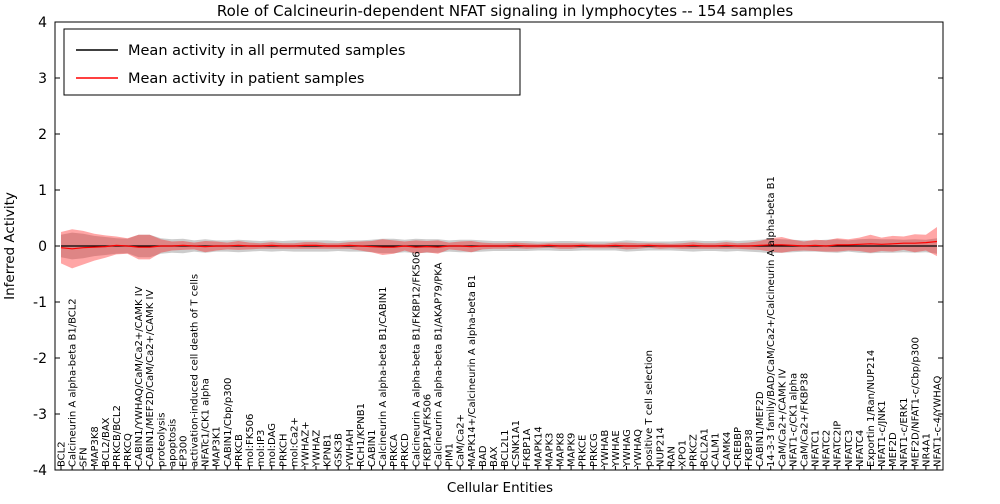 The image size is (1000, 504). What do you see at coordinates (172, 443) in the screenshot?
I see `x-tick-label: apoptosis` at bounding box center [172, 443].